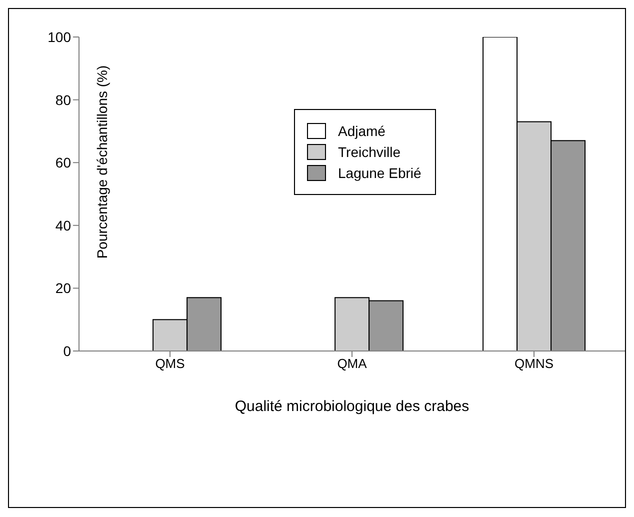  I want to click on x-axis-title: Qualité microbiologique des crabes, so click(352, 406).